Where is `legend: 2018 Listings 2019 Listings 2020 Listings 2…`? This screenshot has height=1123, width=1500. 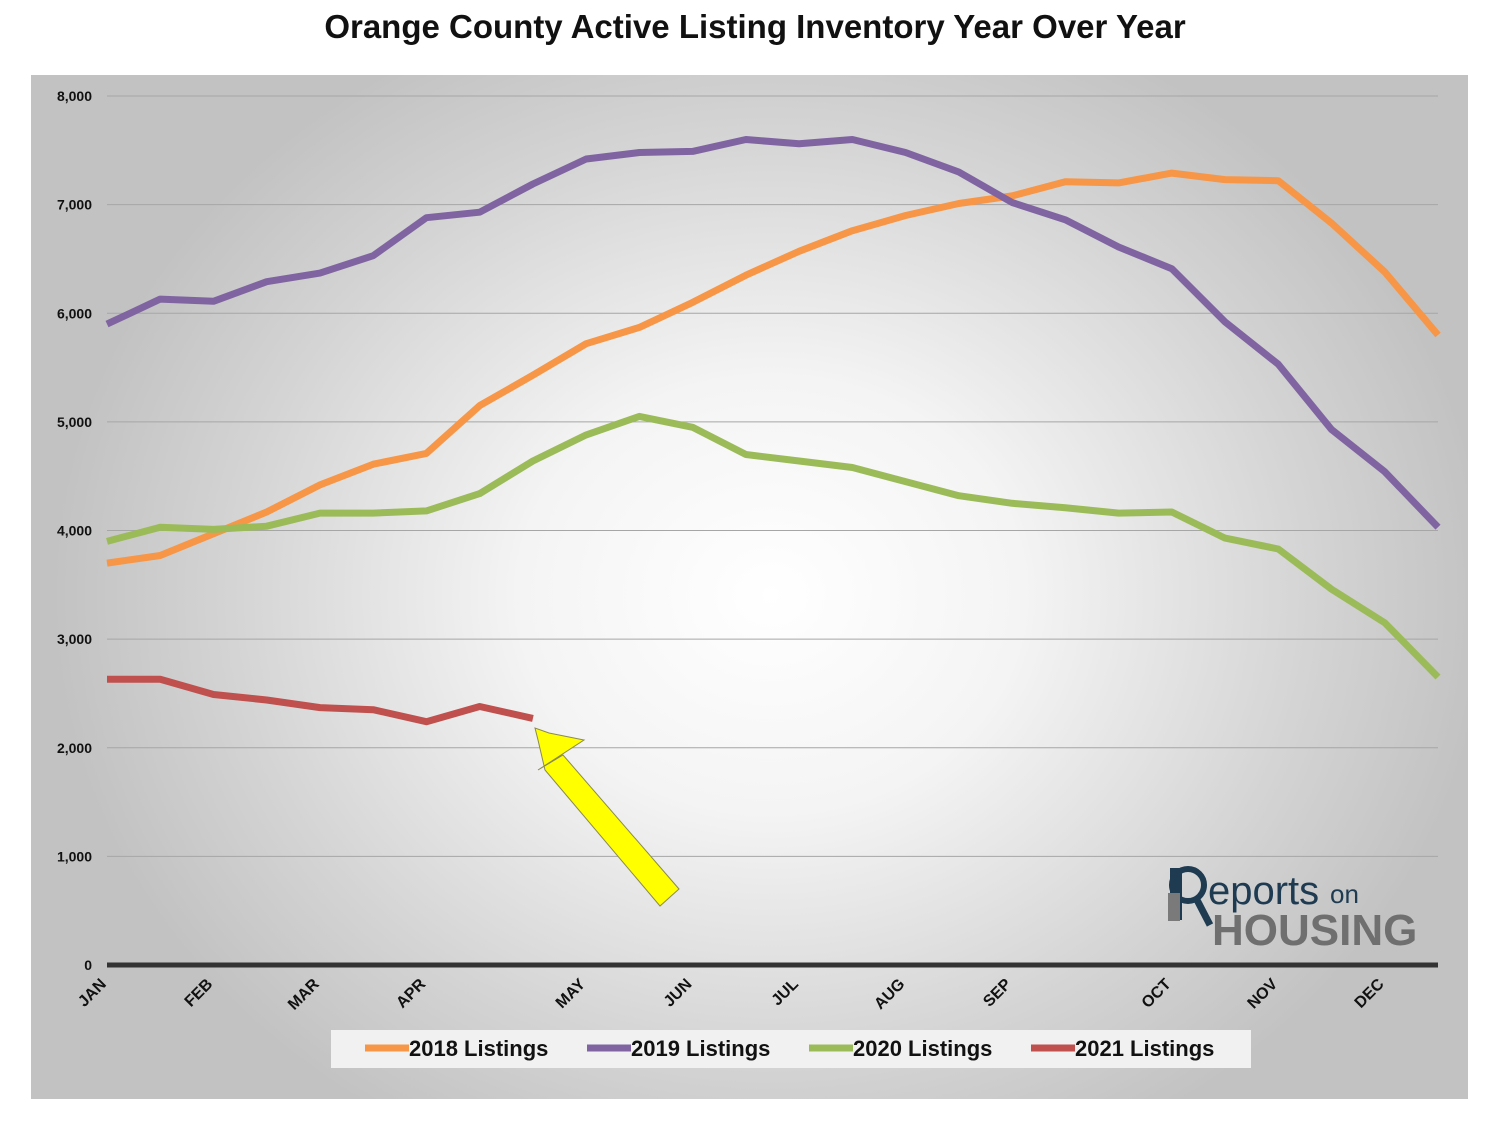 legend: 2018 Listings 2019 Listings 2020 Listings 2… is located at coordinates (791, 1049).